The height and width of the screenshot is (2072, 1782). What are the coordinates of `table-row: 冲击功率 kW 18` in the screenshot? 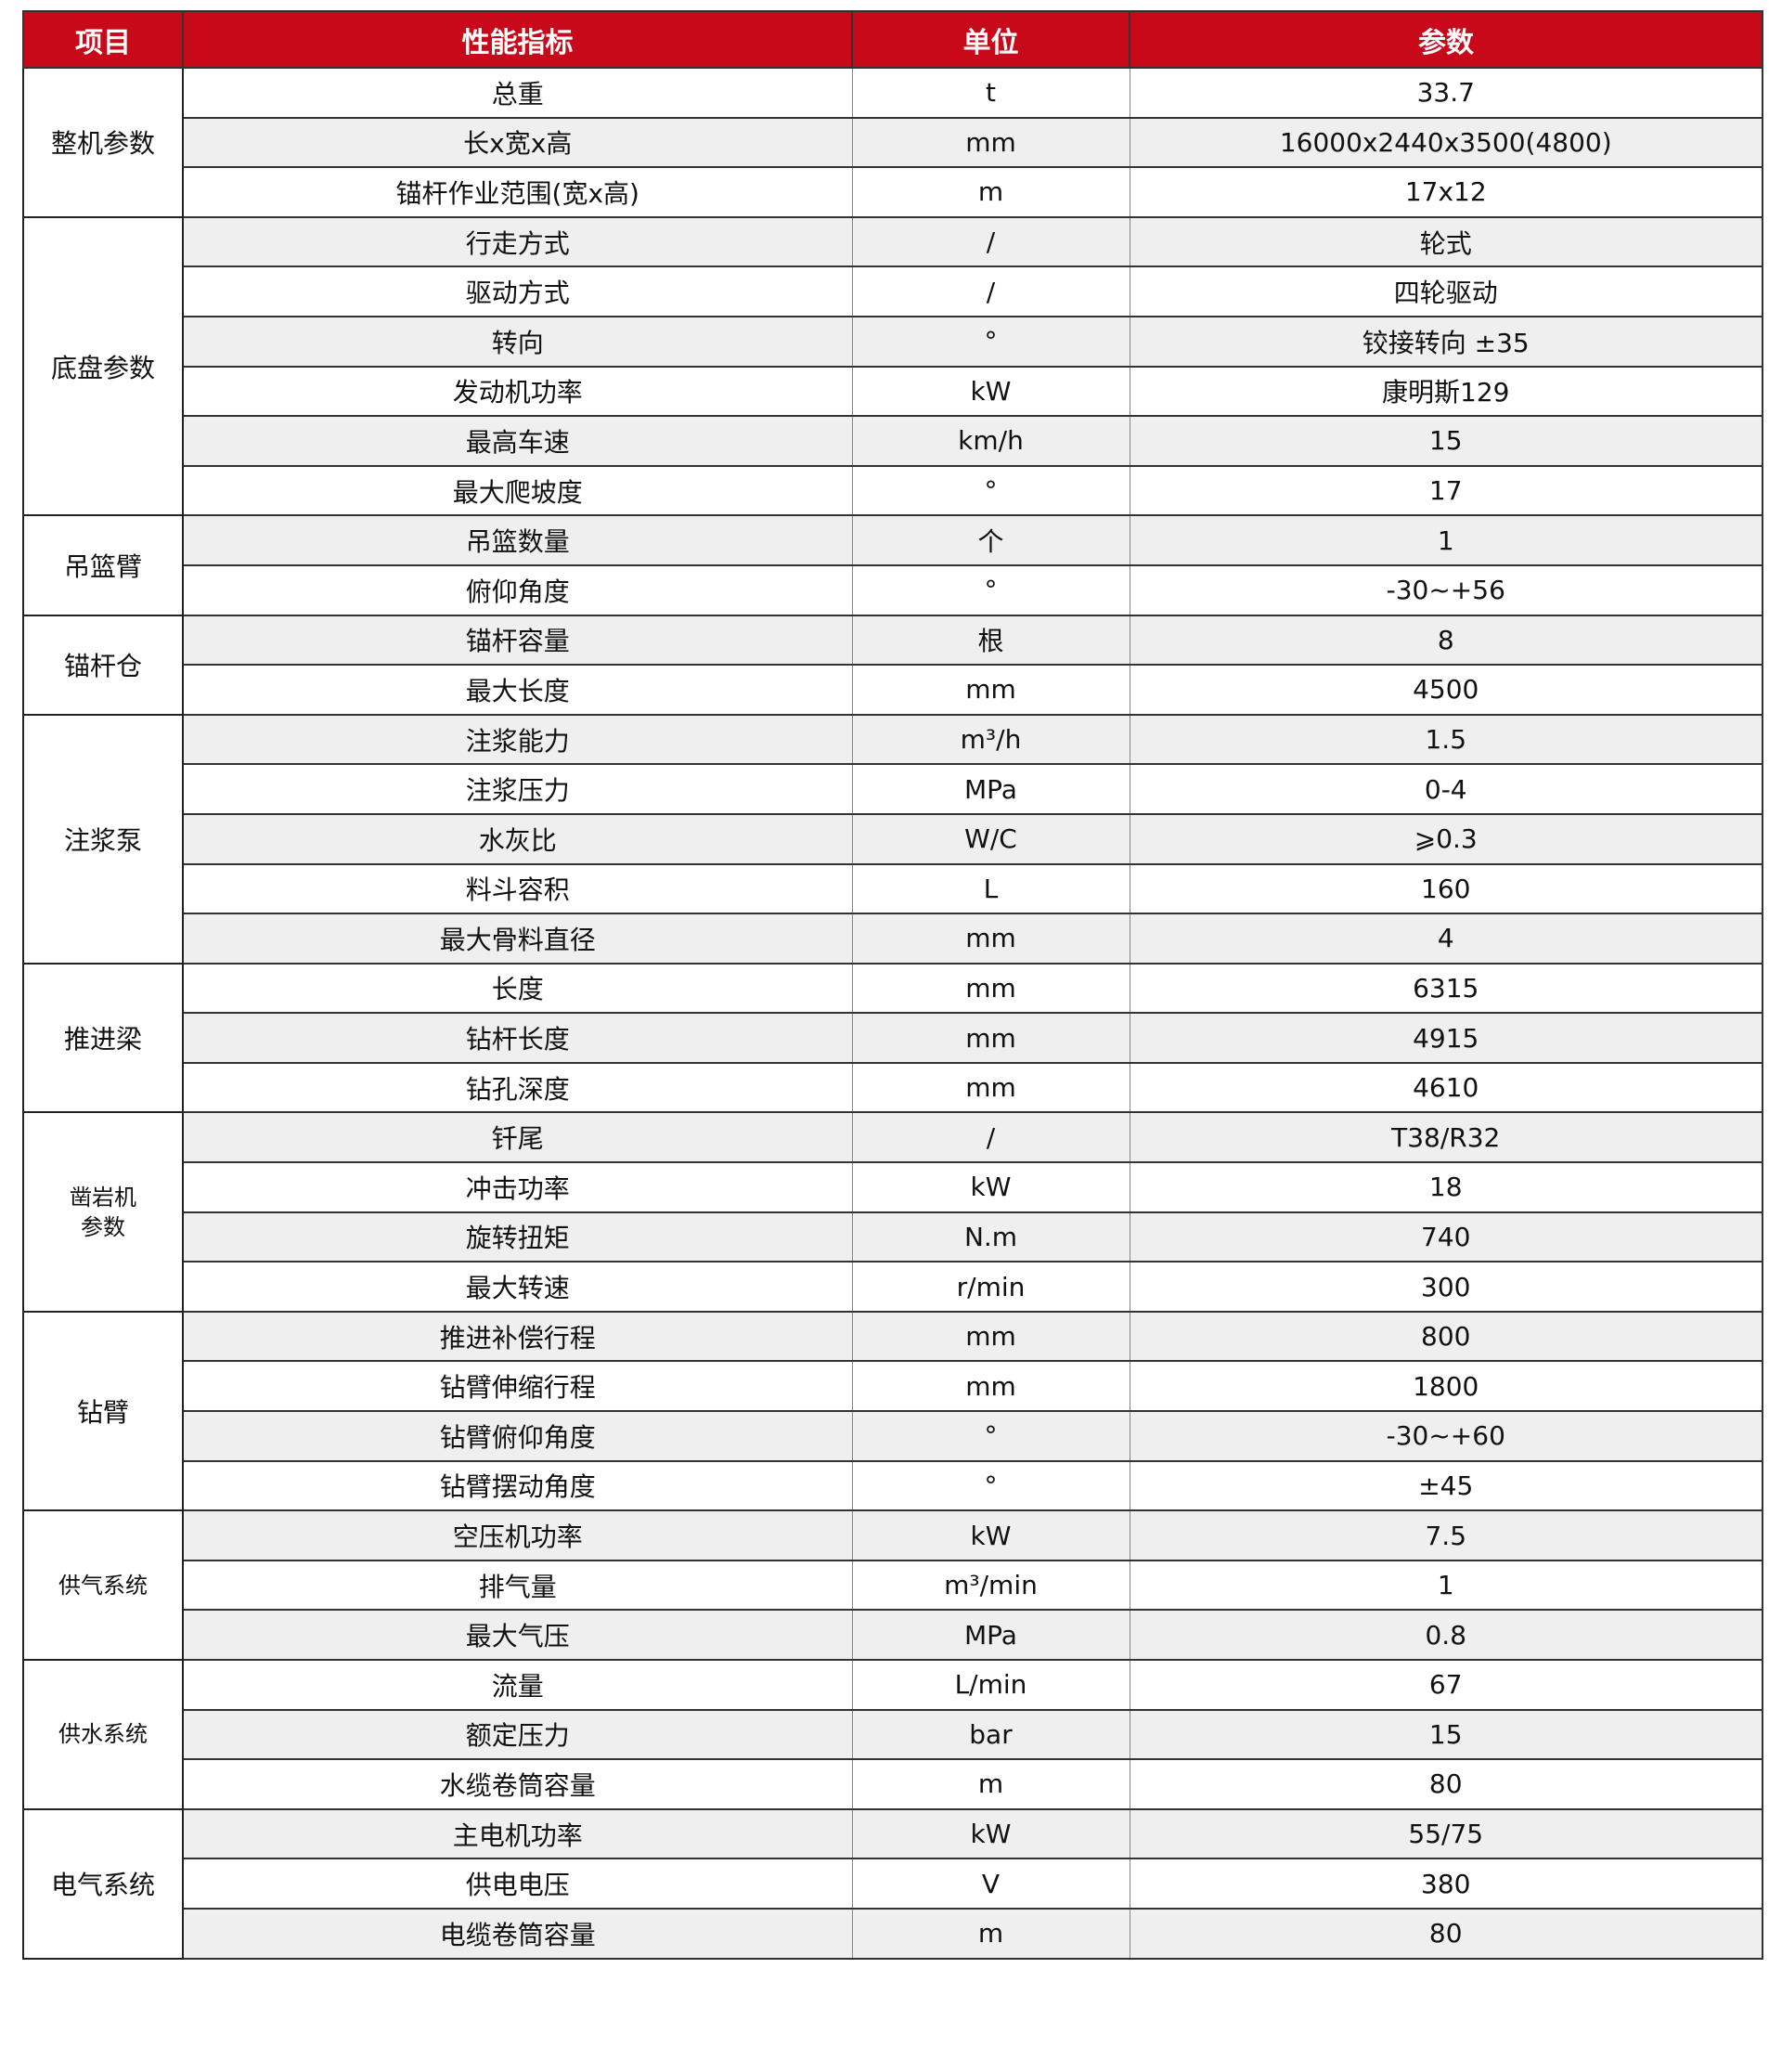 It's located at (893, 1187).